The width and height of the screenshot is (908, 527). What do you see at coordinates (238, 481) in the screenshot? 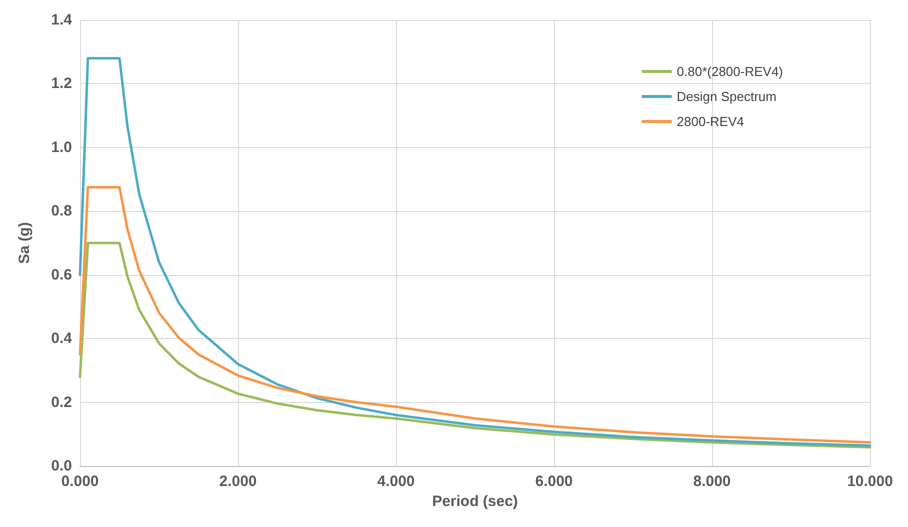
I see `x-tick-label: 2.000` at bounding box center [238, 481].